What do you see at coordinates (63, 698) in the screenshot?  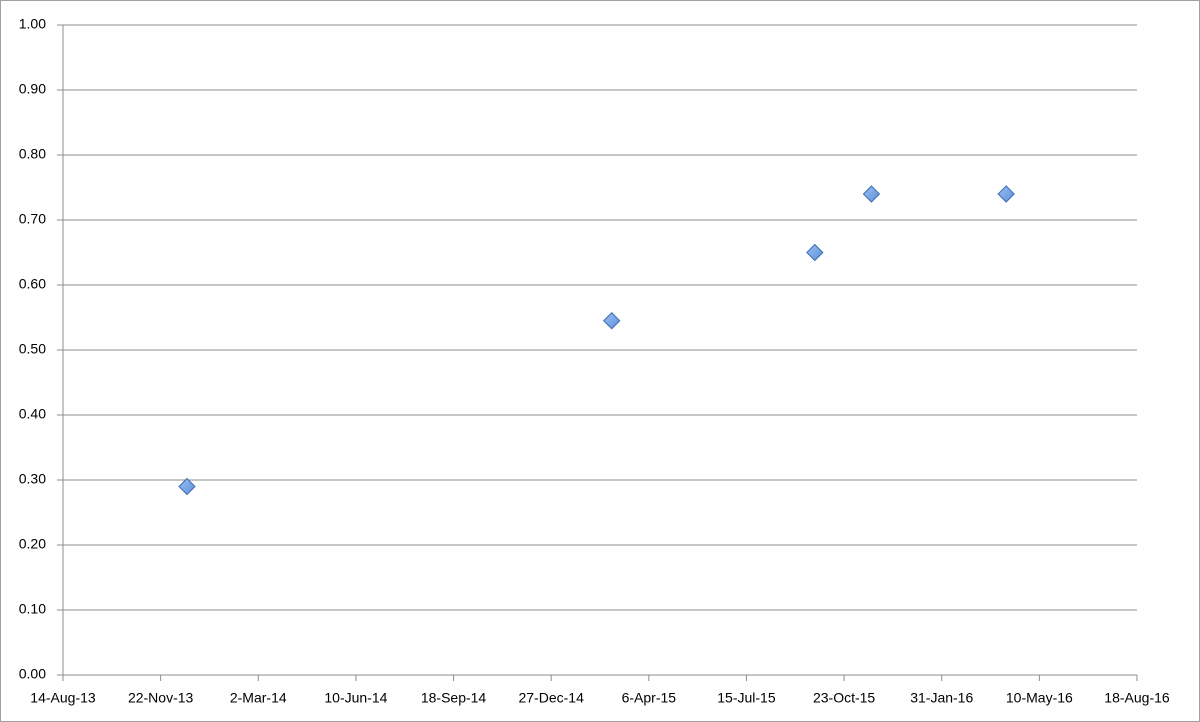 I see `x-tick-label: 14-Aug-13` at bounding box center [63, 698].